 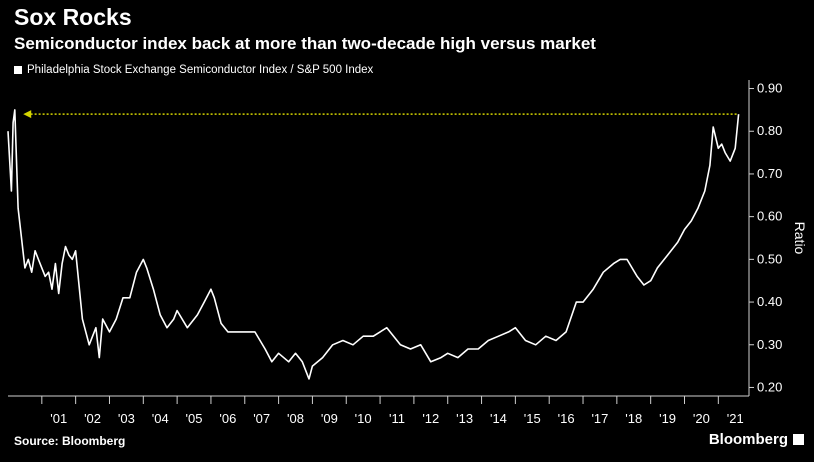 I want to click on x-tick-label: '17, so click(x=599, y=418).